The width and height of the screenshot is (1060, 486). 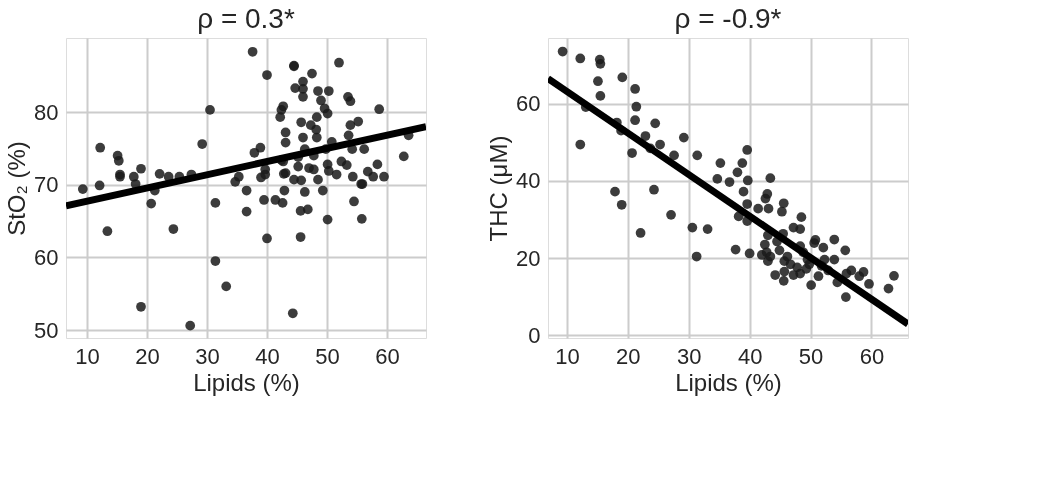 I want to click on y-tick-label: 70, so click(x=46, y=185).